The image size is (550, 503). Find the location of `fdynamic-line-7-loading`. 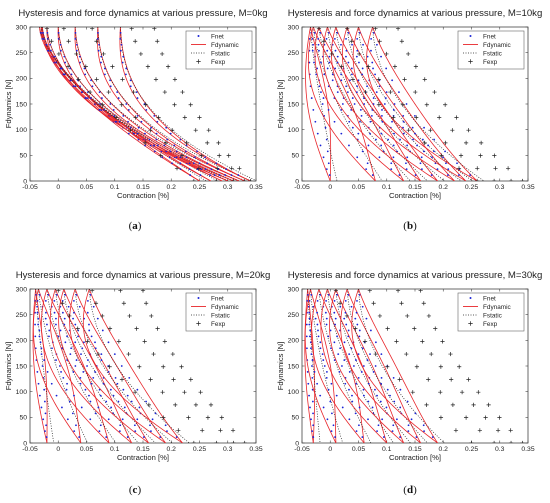

fdynamic-line-7-loading is located at coordinates (412, 104).